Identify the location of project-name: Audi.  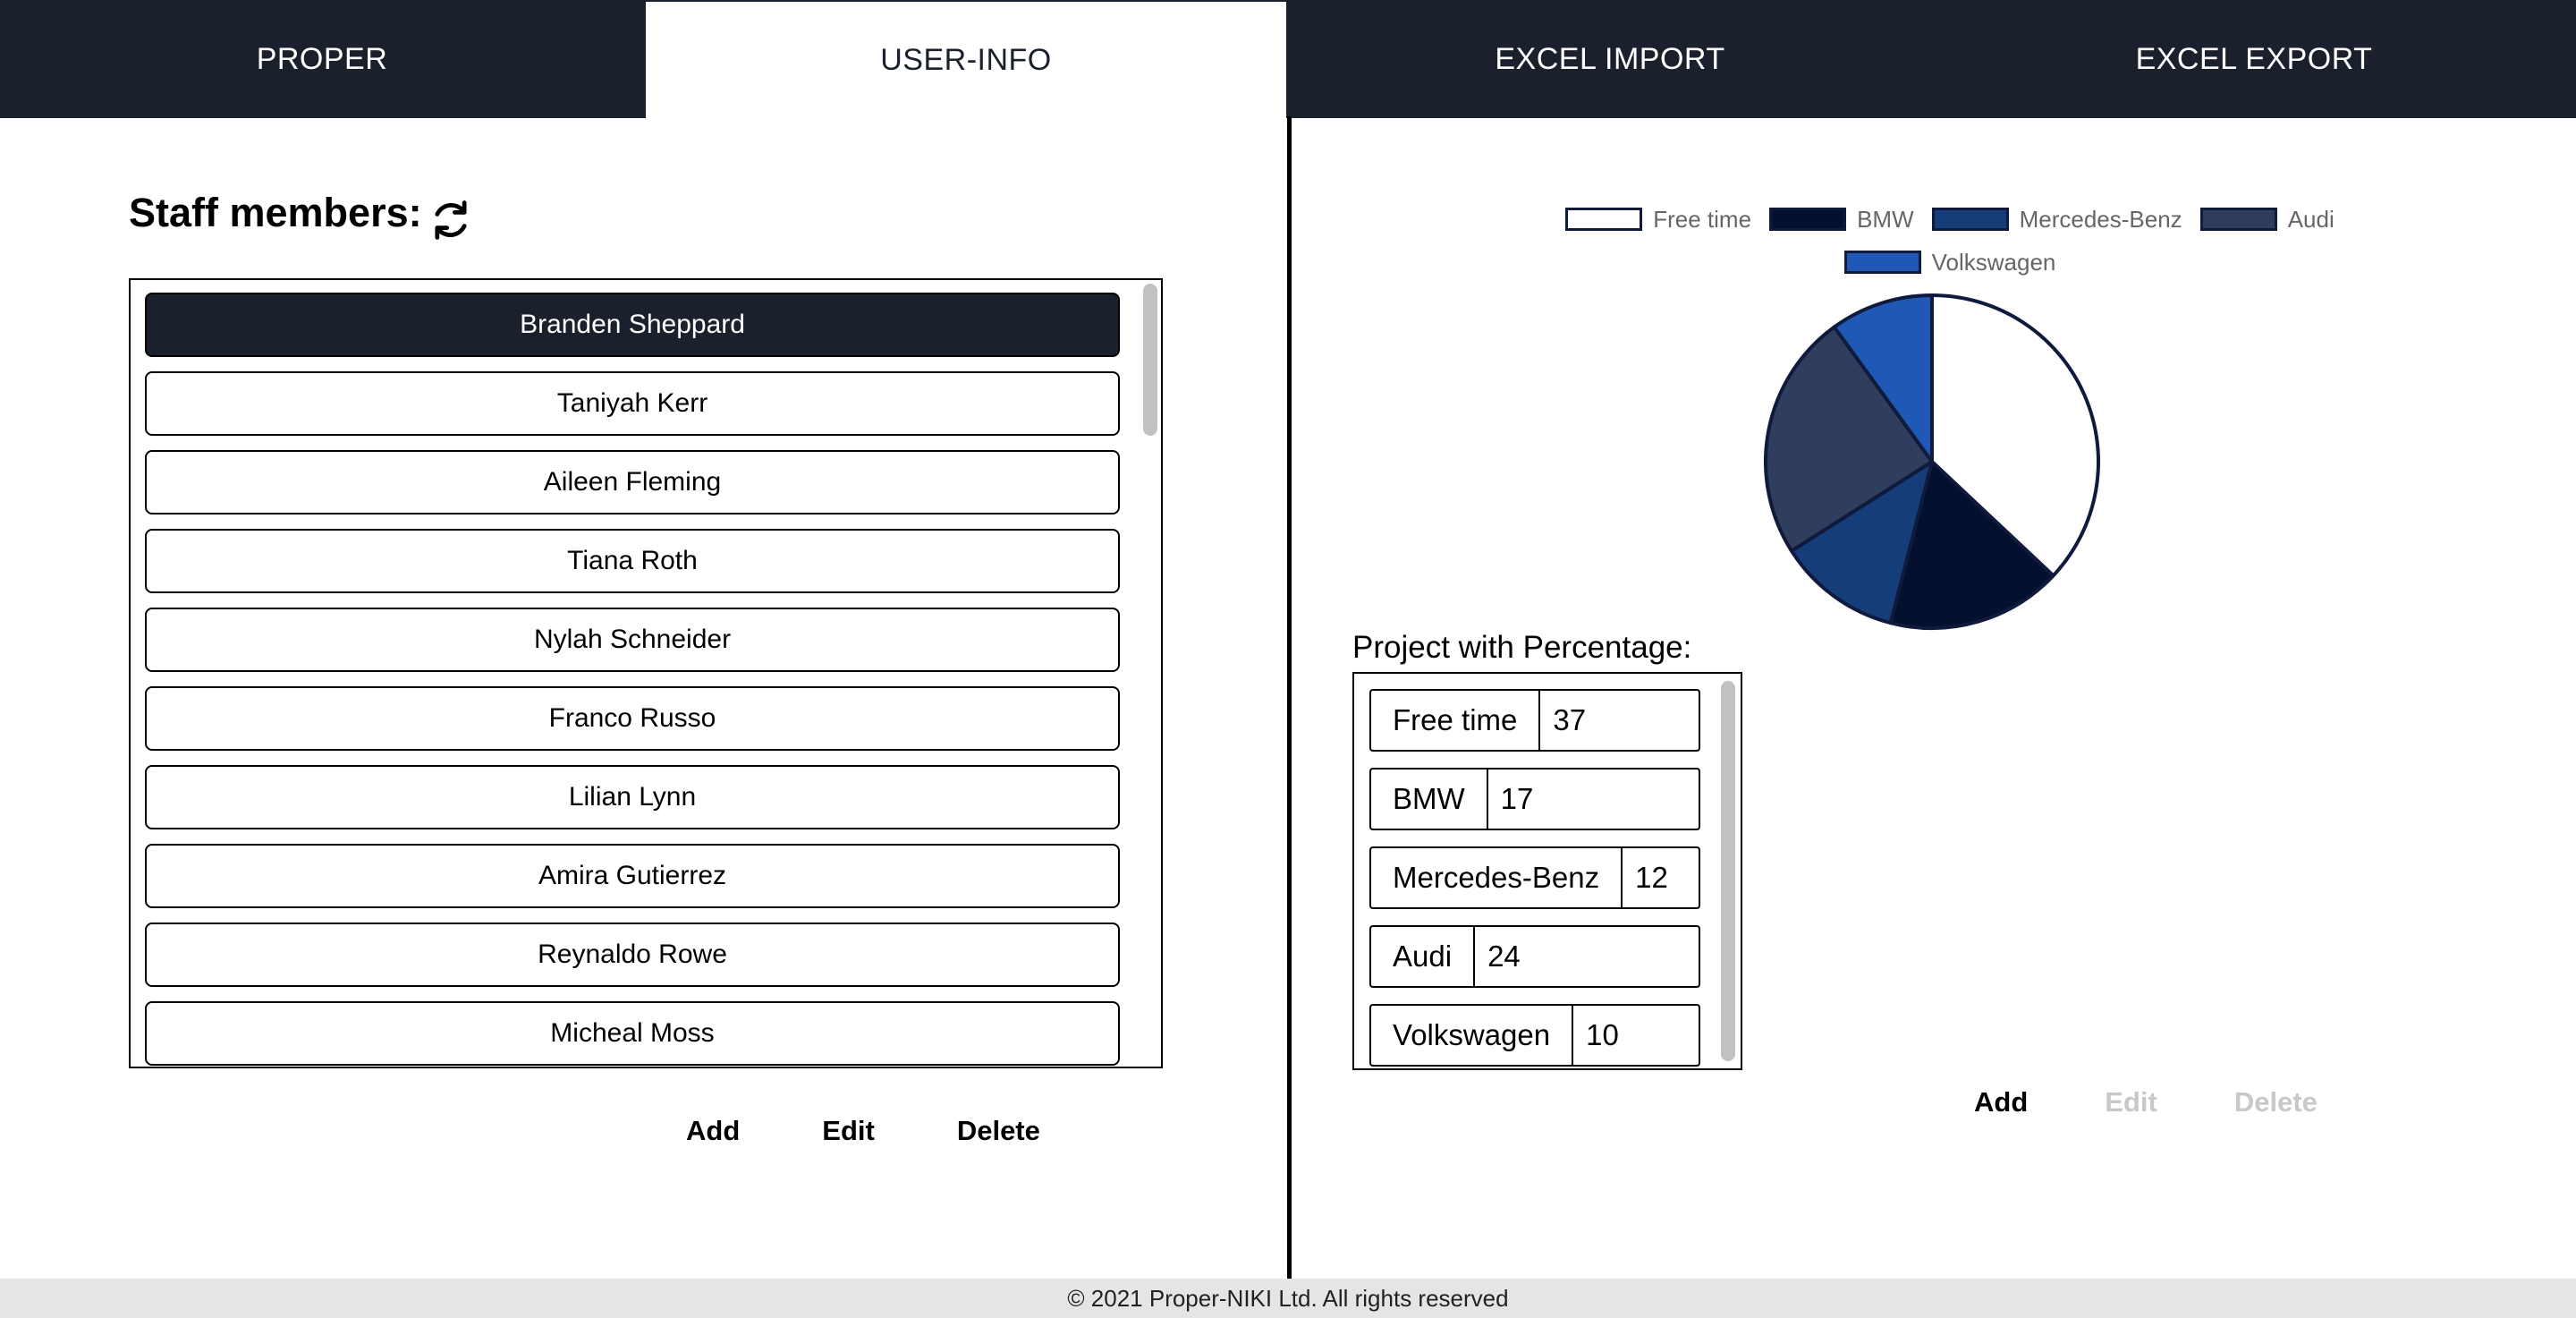
(1423, 956).